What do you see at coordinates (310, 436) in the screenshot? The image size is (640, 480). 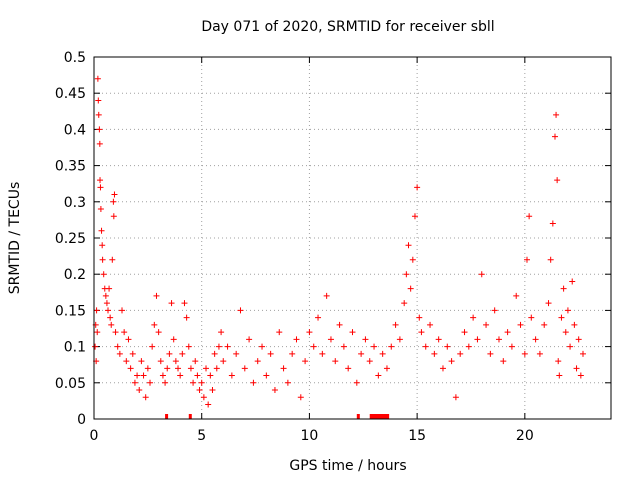 I see `x-tick-label: 10` at bounding box center [310, 436].